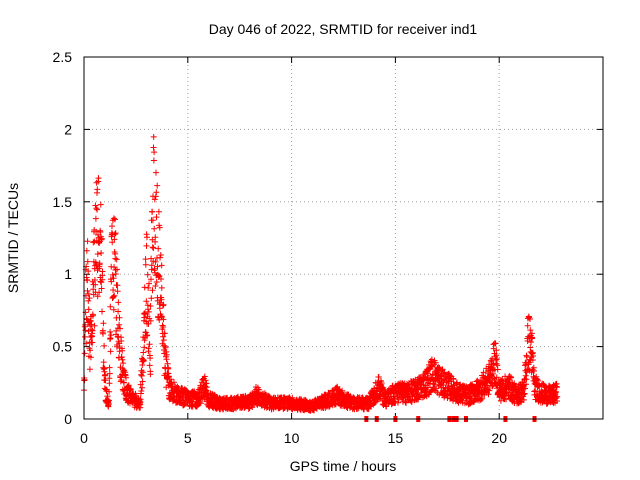 This screenshot has height=480, width=640. Describe the element at coordinates (63, 57) in the screenshot. I see `y-tick-label: 2.5` at that location.